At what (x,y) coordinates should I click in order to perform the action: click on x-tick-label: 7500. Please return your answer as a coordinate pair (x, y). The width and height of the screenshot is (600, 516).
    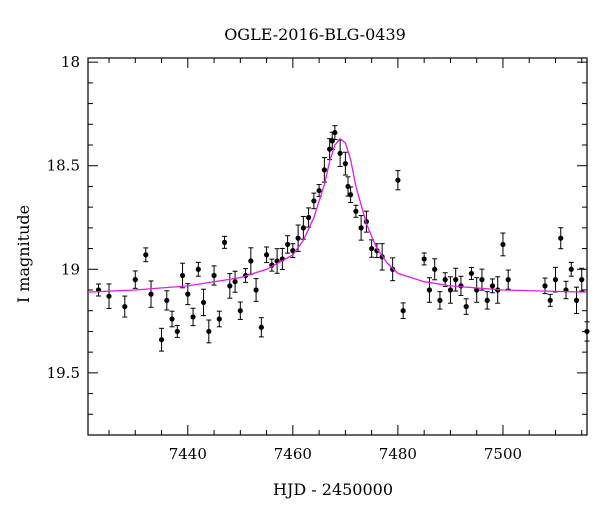
    Looking at the image, I should click on (503, 454).